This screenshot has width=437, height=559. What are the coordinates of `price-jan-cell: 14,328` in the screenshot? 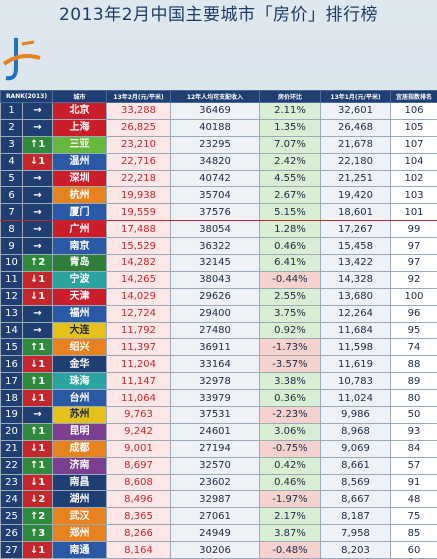 It's located at (356, 279).